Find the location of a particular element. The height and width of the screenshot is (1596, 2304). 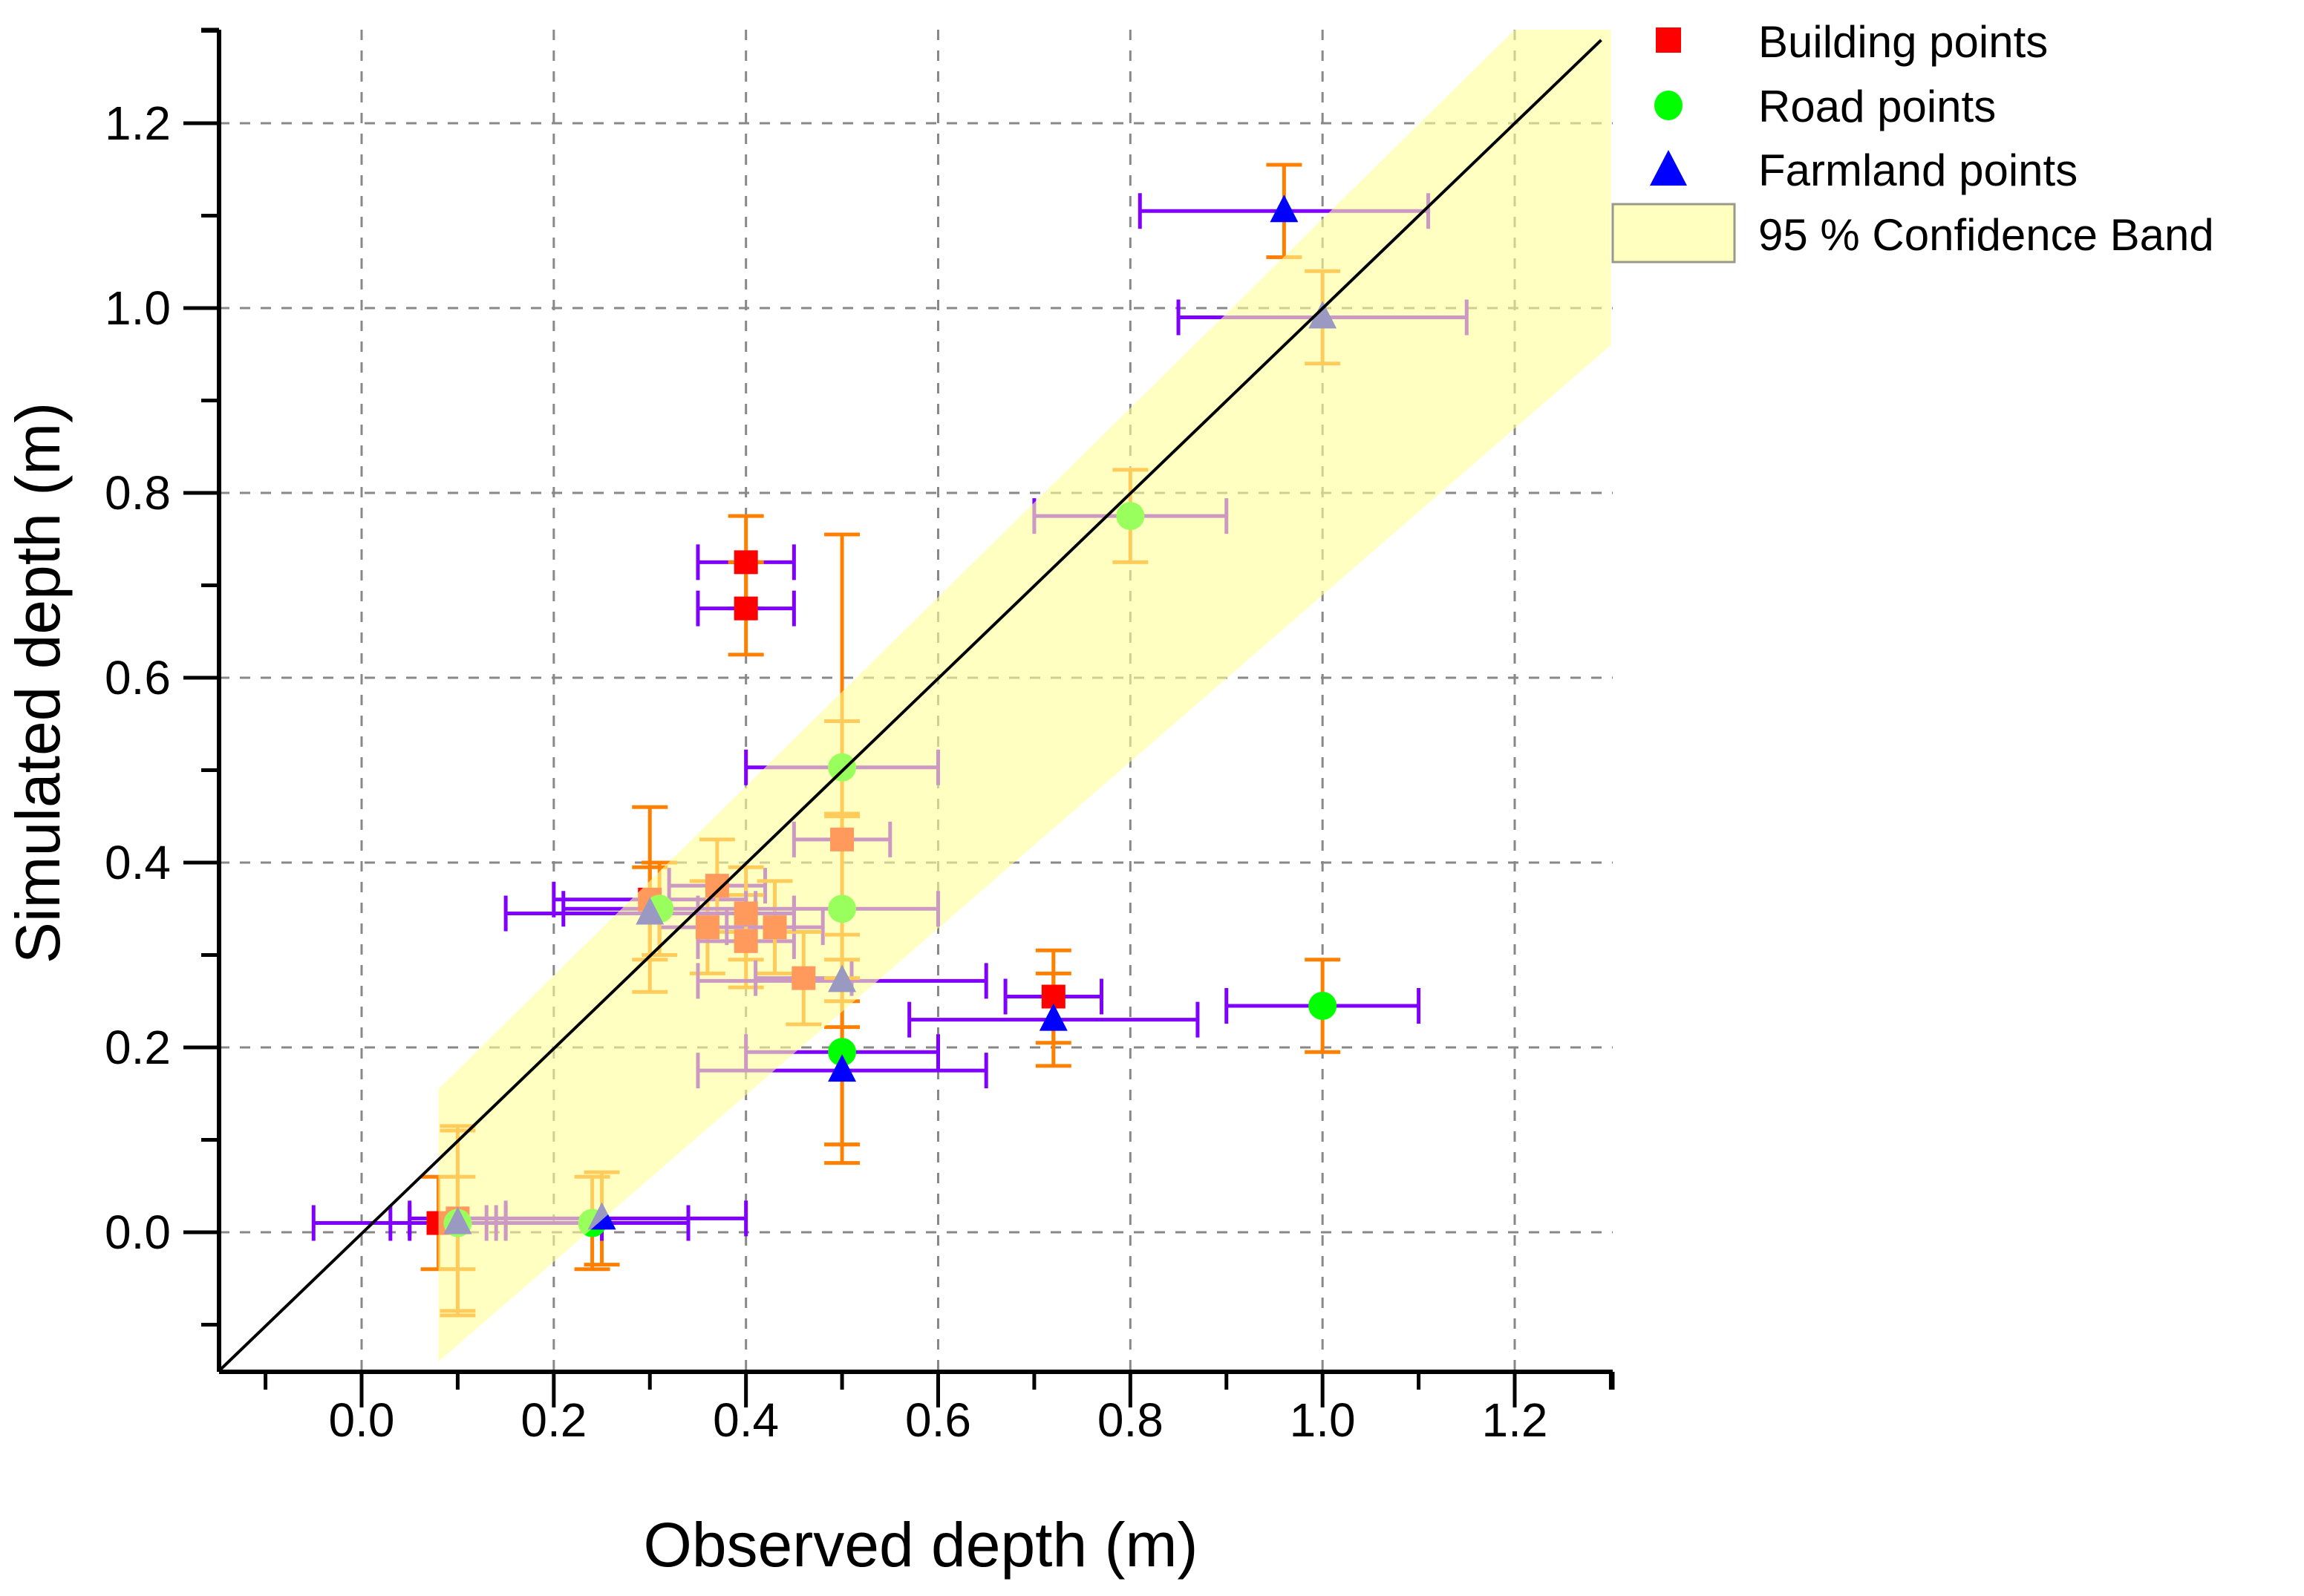

x-tick-label: 1.2 is located at coordinates (1515, 1420).